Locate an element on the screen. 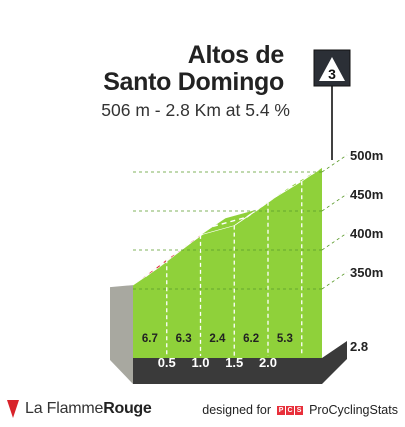 The height and width of the screenshot is (427, 405). category-badge: 3 is located at coordinates (332, 104).